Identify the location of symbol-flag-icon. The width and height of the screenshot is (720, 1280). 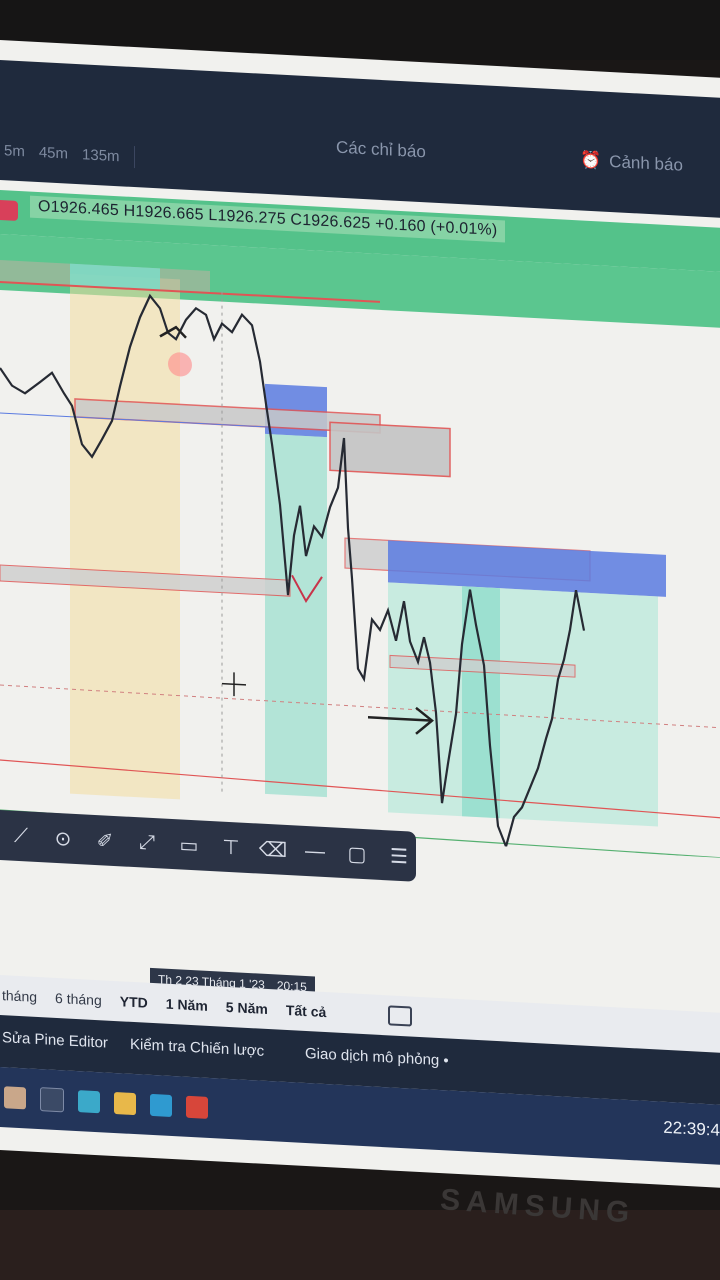
(9, 210).